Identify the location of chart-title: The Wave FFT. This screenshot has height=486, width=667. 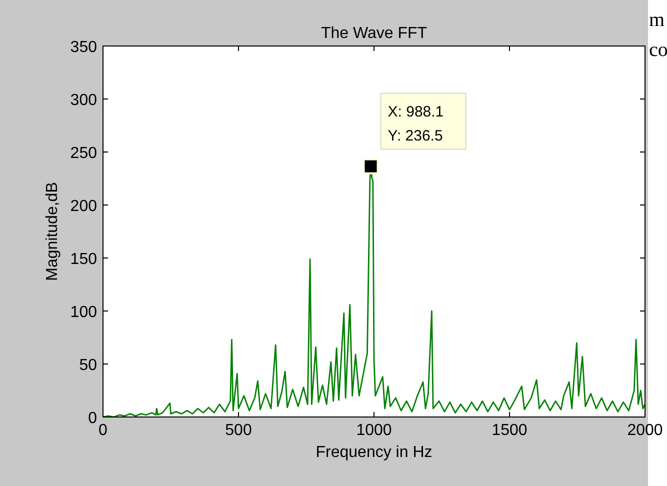
(374, 33).